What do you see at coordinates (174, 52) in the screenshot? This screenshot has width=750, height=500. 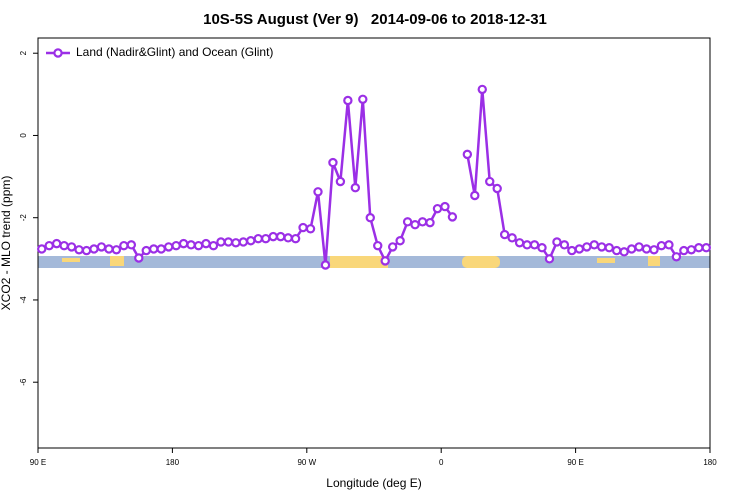 I see `legend-label: Land (Nadir&Glint) and Ocean (Glint)` at bounding box center [174, 52].